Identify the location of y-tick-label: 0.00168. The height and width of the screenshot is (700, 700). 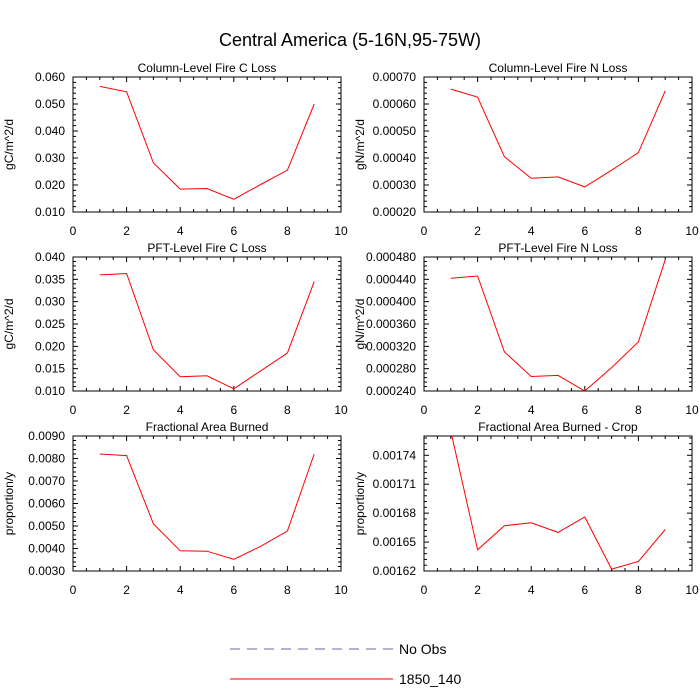
(395, 513).